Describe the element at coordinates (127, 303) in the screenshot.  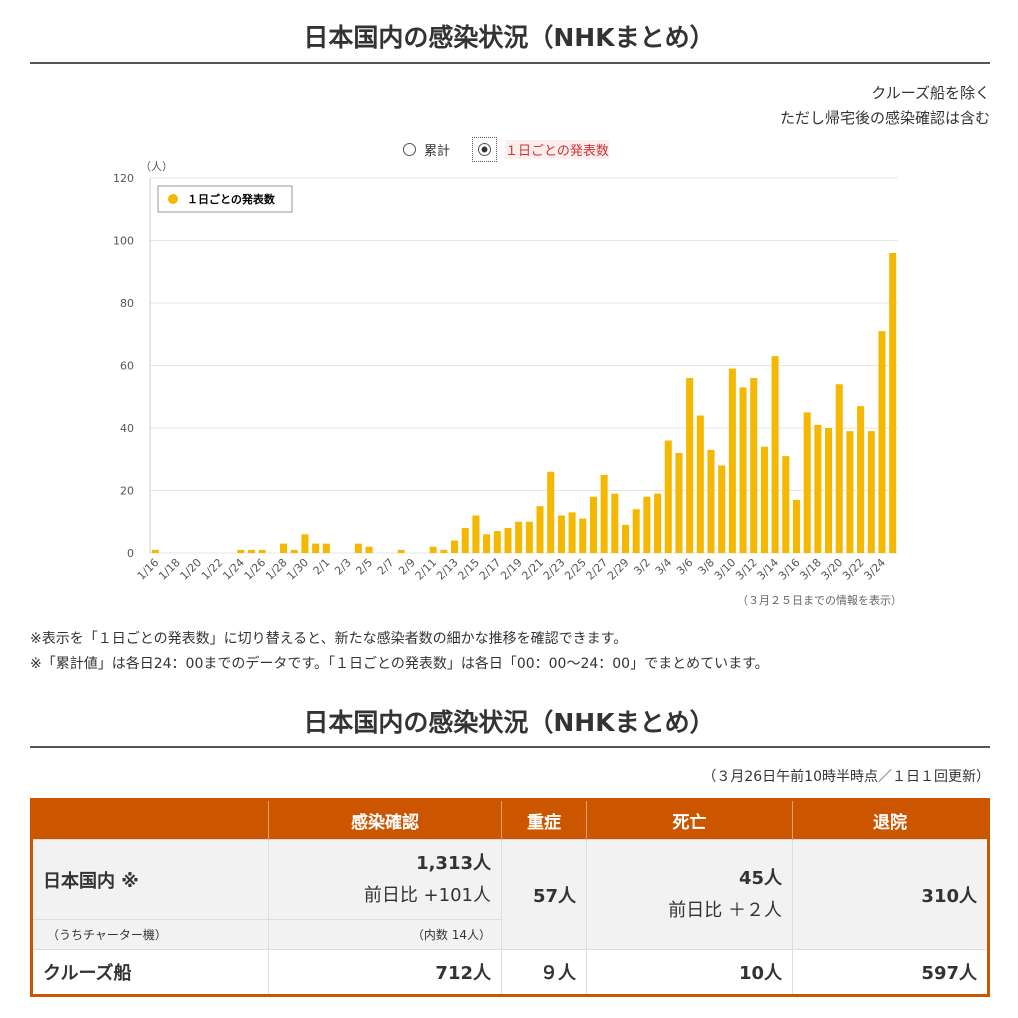
I see `y-tick-label: 80` at that location.